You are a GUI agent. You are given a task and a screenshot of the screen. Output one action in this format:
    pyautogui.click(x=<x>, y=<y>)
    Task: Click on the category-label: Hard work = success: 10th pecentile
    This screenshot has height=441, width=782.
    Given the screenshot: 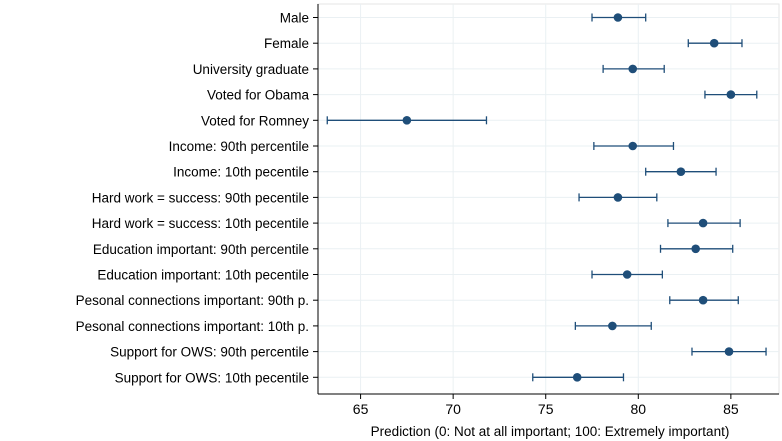 What is the action you would take?
    pyautogui.click(x=200, y=223)
    